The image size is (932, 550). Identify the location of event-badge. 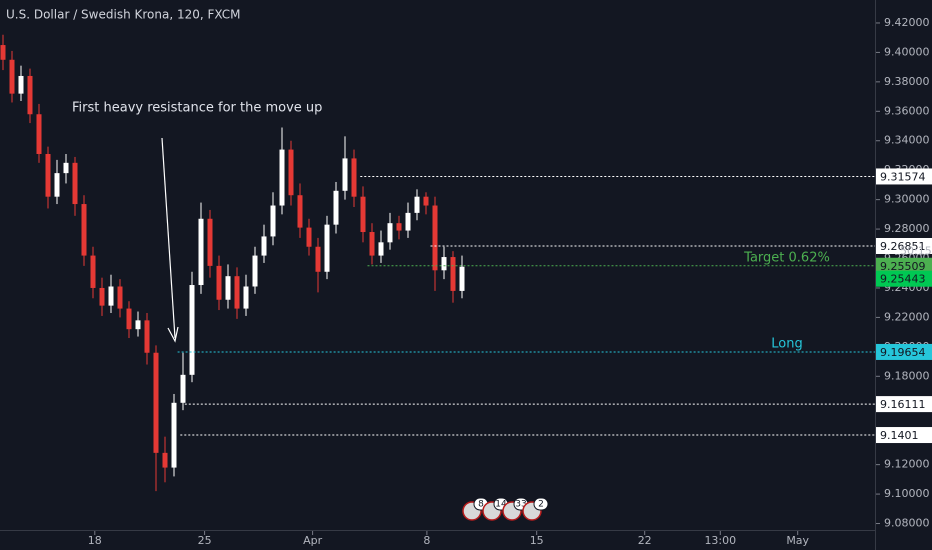
(541, 504).